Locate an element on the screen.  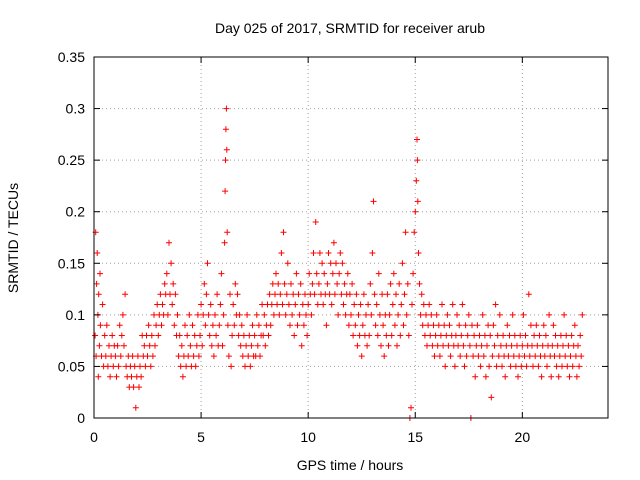
x-tick-label: 5 is located at coordinates (201, 437).